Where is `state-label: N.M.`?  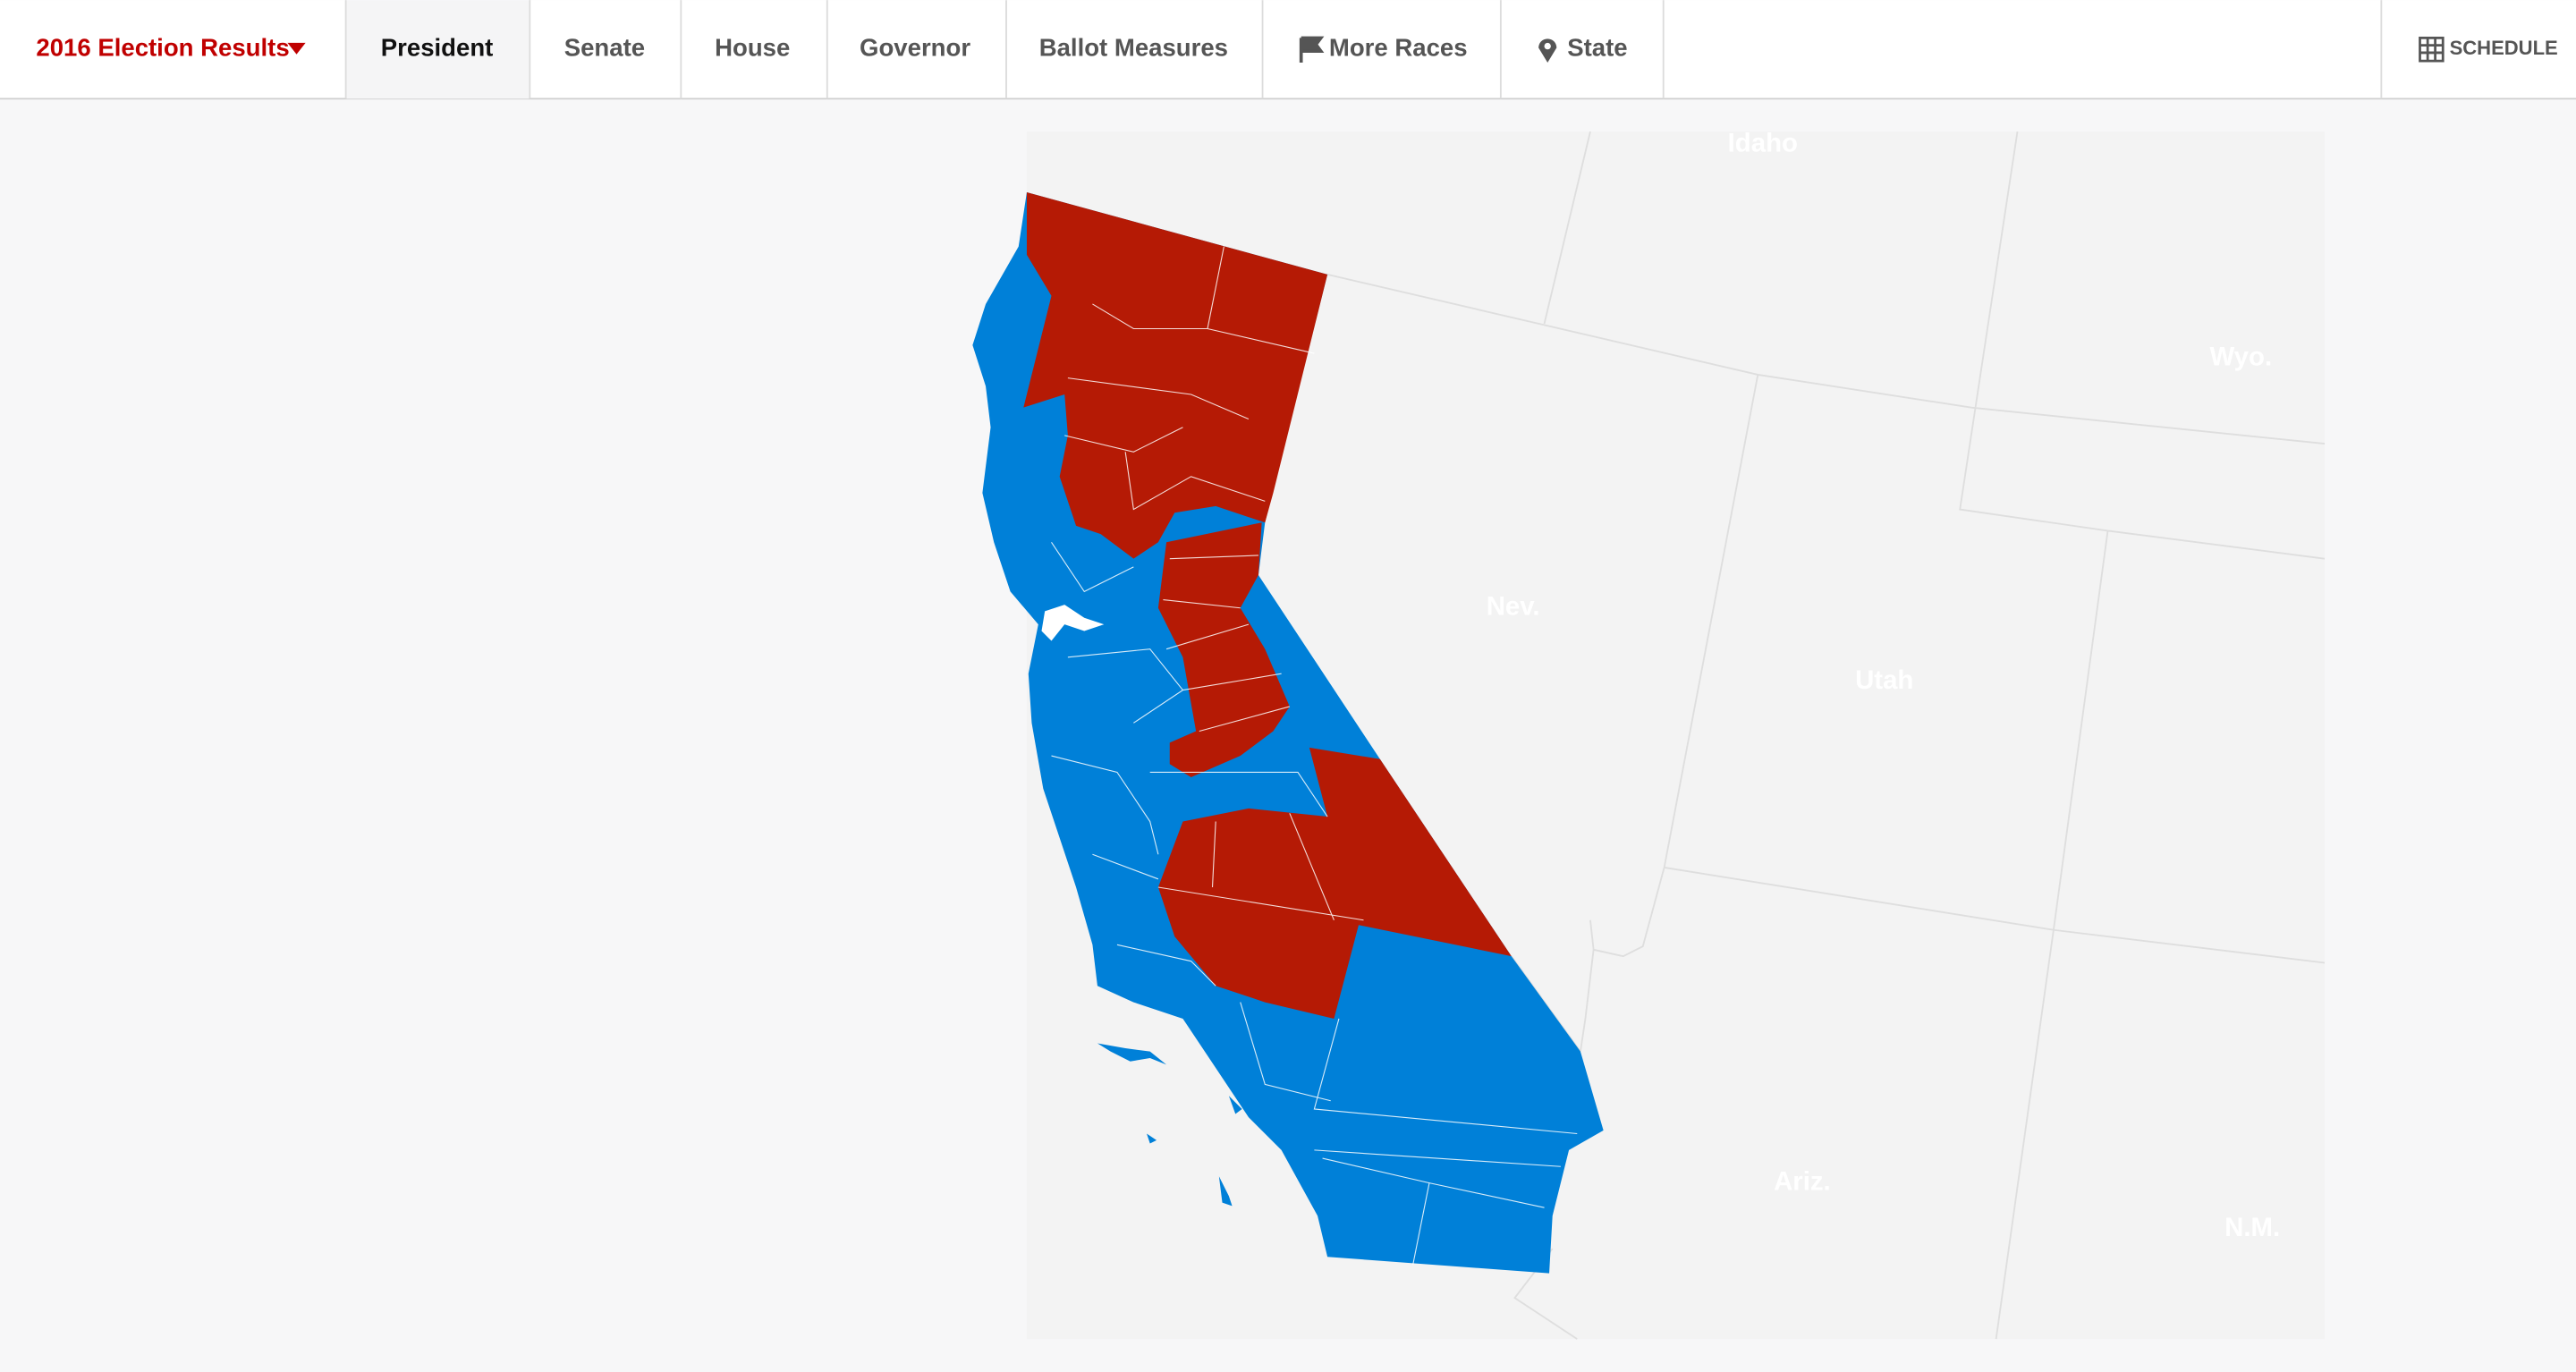 state-label: N.M. is located at coordinates (2252, 1227).